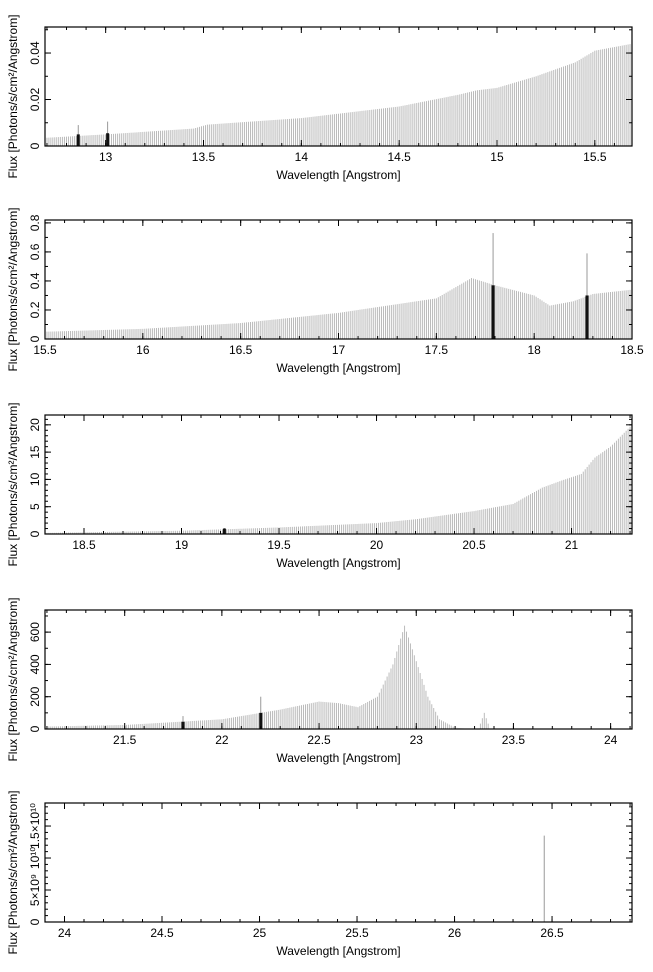 The height and width of the screenshot is (972, 653). What do you see at coordinates (35, 858) in the screenshot?
I see `y-tick-label: 10¹⁰` at bounding box center [35, 858].